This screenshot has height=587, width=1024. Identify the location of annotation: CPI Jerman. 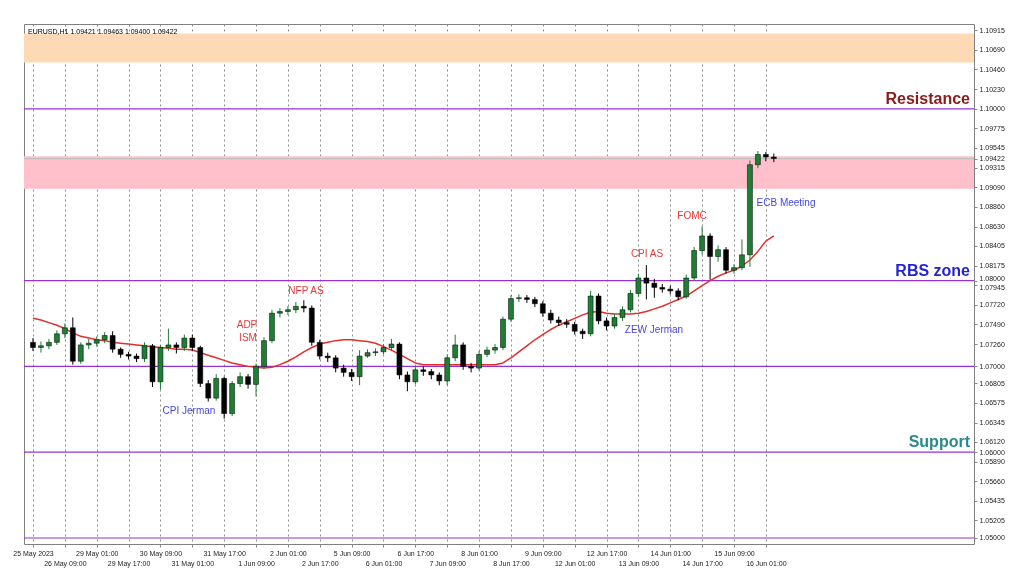
(189, 410).